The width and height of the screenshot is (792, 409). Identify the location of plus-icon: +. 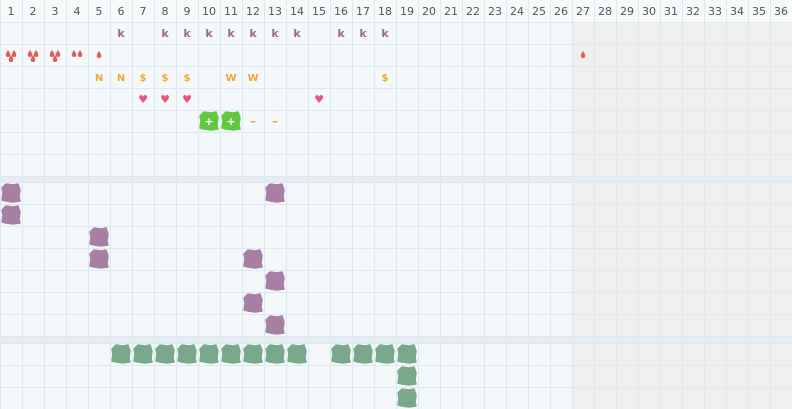
(208, 121).